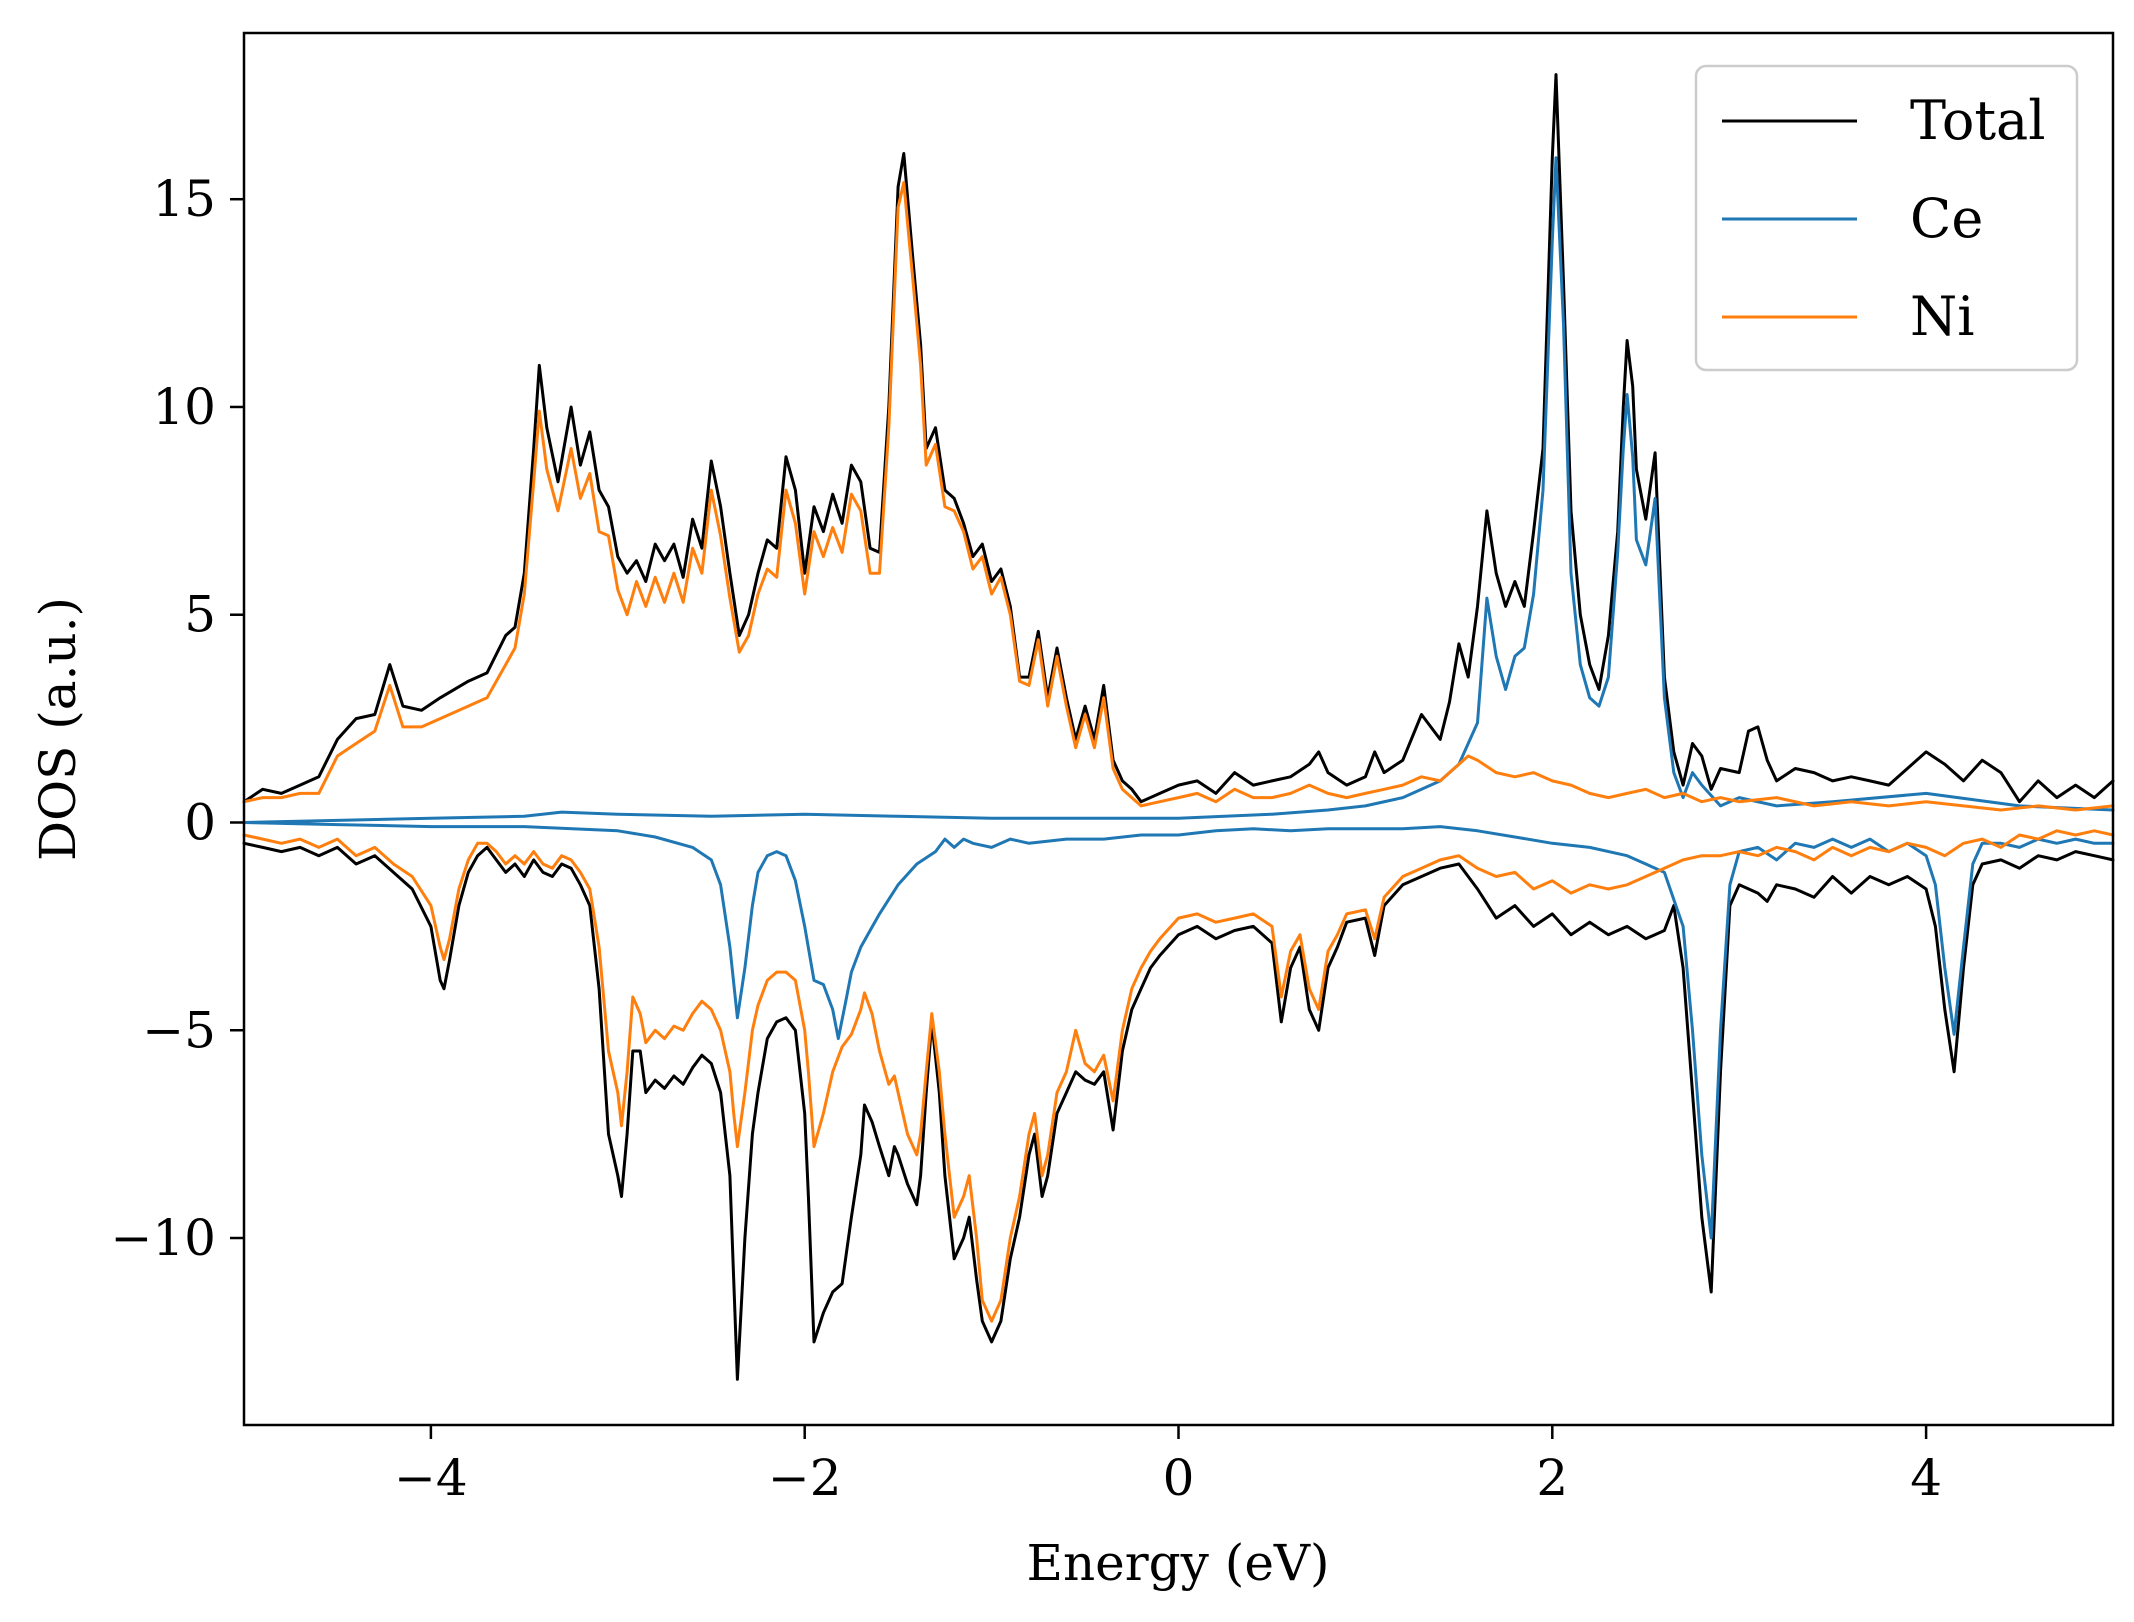 This screenshot has width=2134, height=1622. I want to click on x-tick-label: −2, so click(805, 1478).